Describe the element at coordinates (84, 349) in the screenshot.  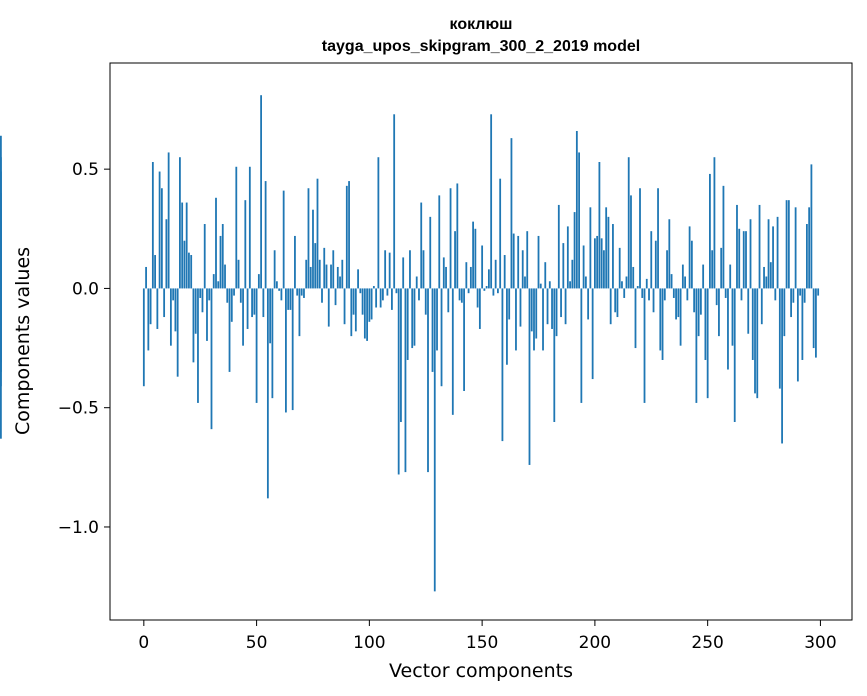
I see `y-axis: −1.0 −0.5 0.0 0.5` at that location.